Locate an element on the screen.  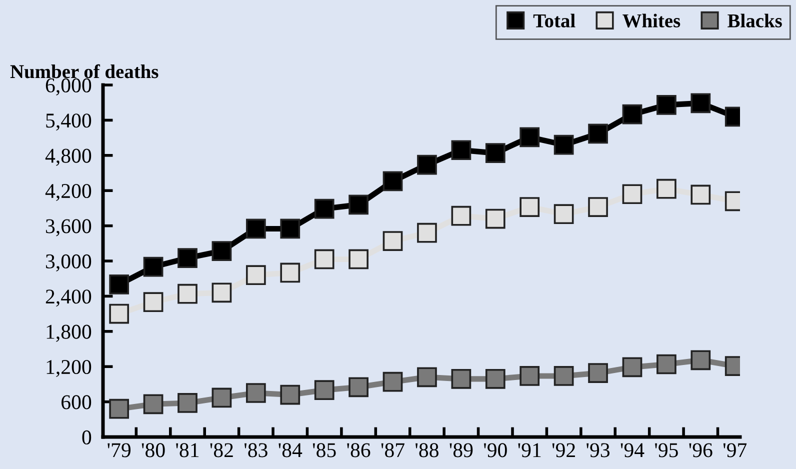
x-tick-label: '92 is located at coordinates (563, 450).